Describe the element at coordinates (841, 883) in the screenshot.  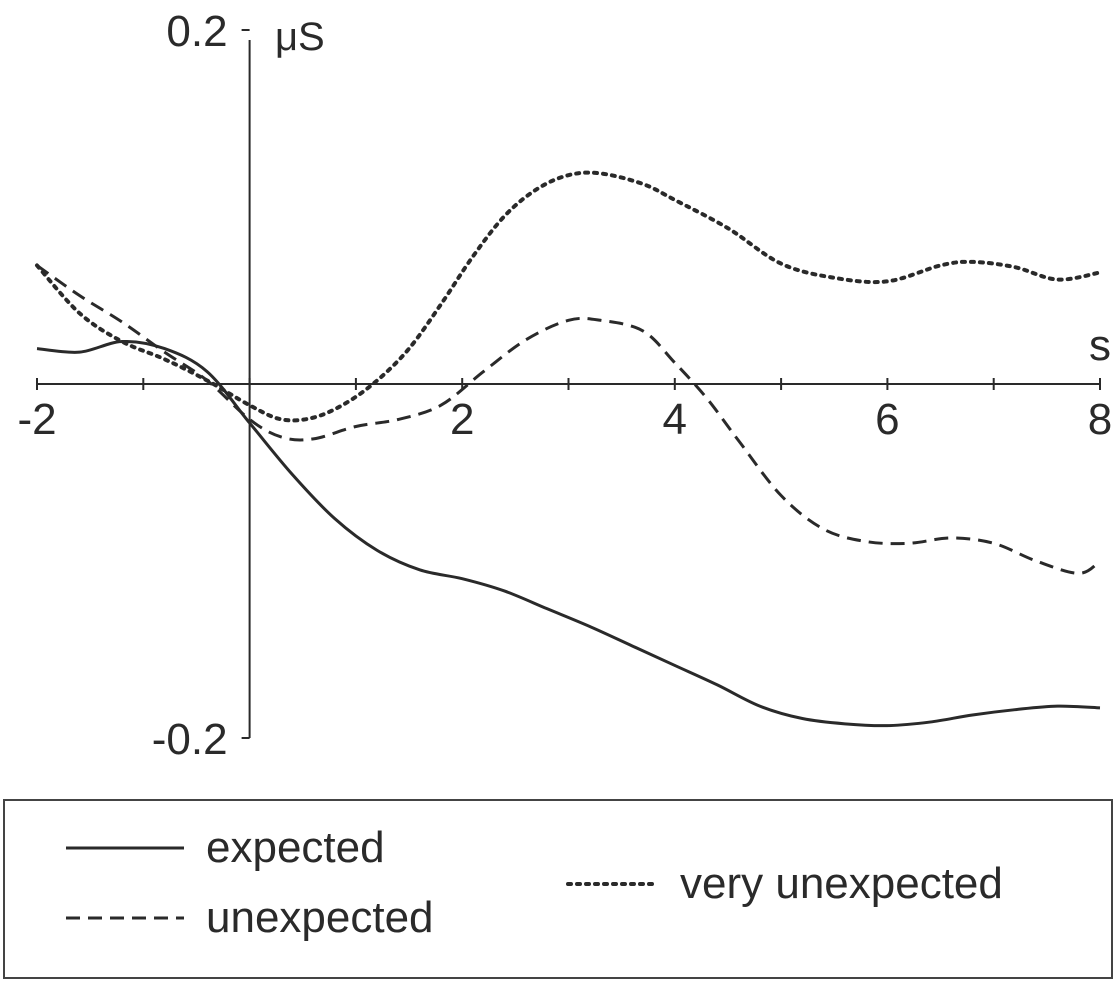
I see `legend-label-very-unexpected: very unexpected` at that location.